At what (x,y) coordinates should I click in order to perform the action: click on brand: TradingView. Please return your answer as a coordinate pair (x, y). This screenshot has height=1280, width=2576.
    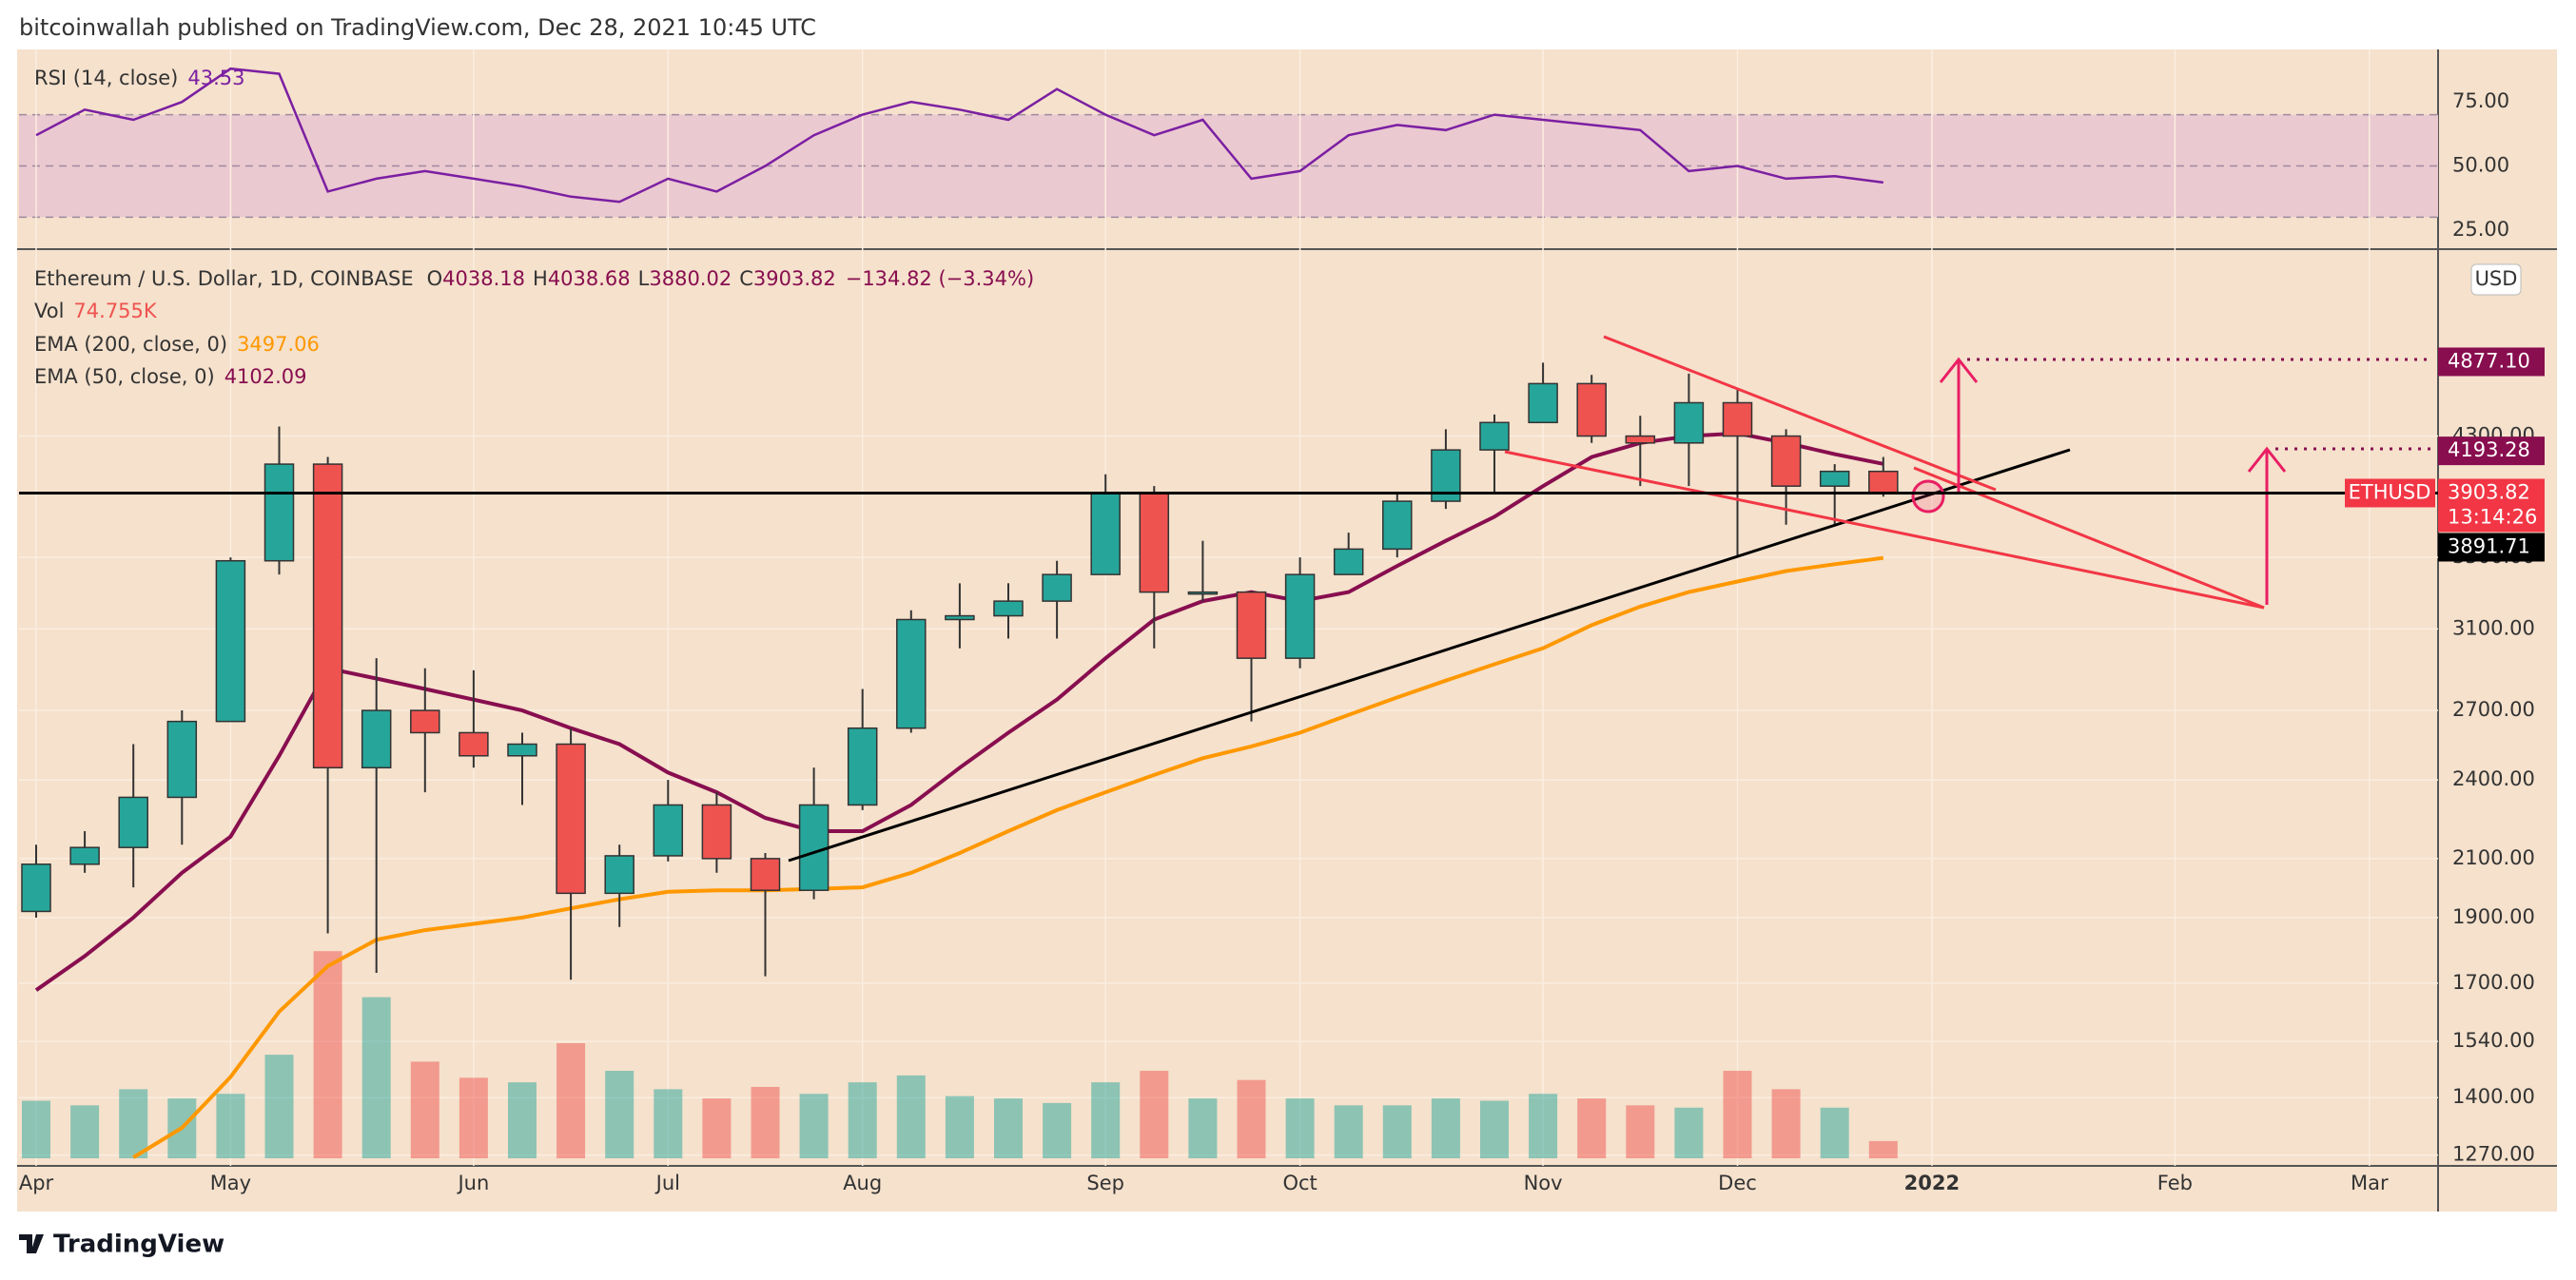
    Looking at the image, I should click on (139, 1245).